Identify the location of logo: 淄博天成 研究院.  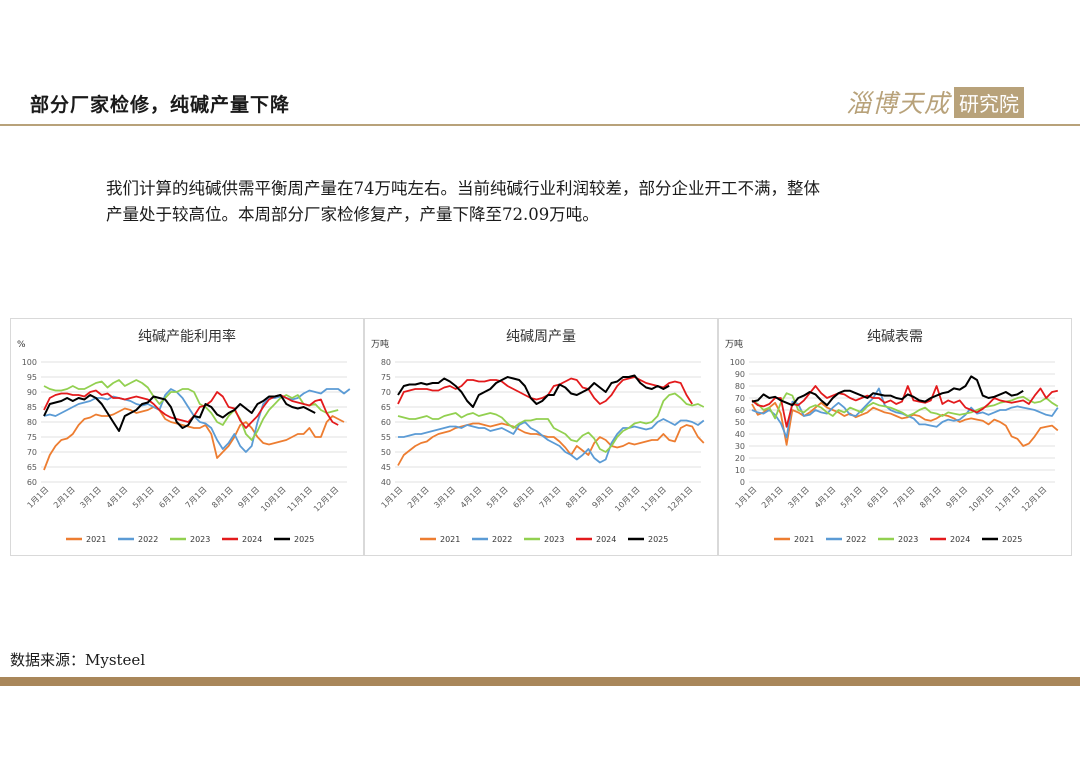
(935, 102).